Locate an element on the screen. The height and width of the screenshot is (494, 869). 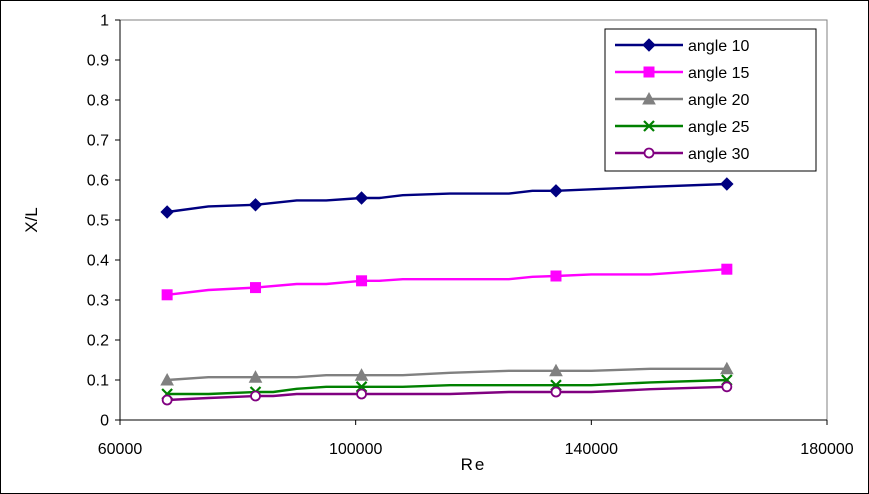
legend-item-angle-20: angle 20 is located at coordinates (682, 100).